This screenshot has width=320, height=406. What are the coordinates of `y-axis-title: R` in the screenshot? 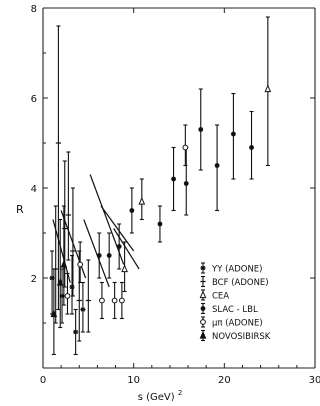 It's located at (20, 209).